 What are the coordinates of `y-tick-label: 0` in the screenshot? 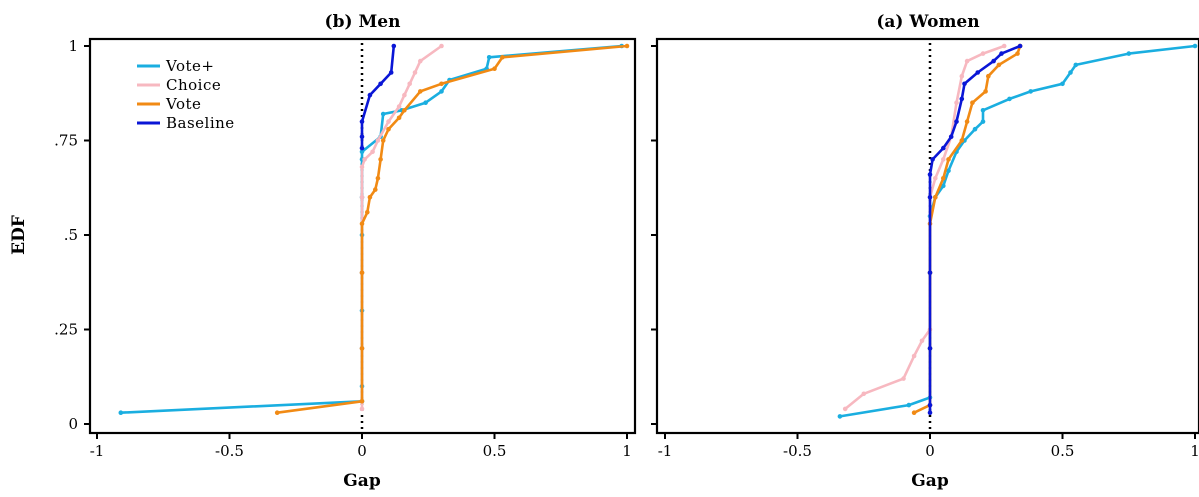 It's located at (73, 424).